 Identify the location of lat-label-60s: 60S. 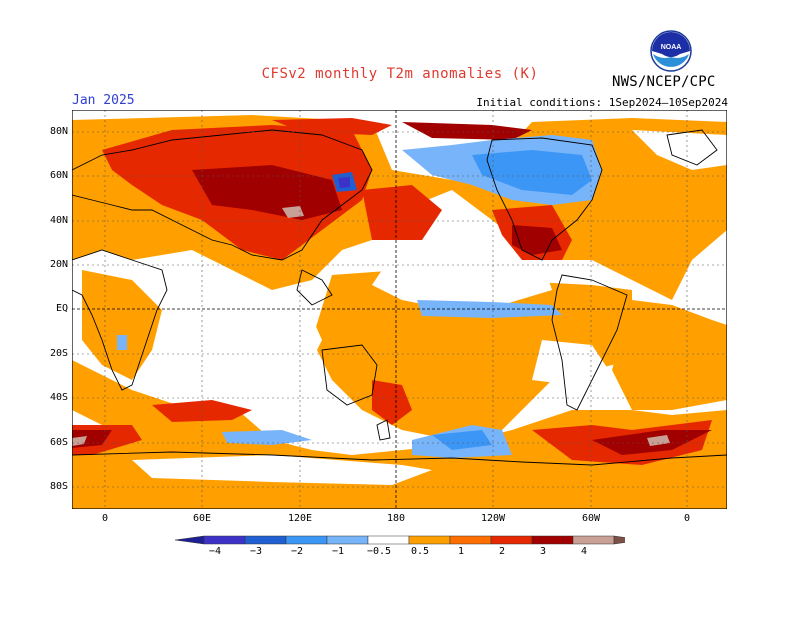
(58, 442).